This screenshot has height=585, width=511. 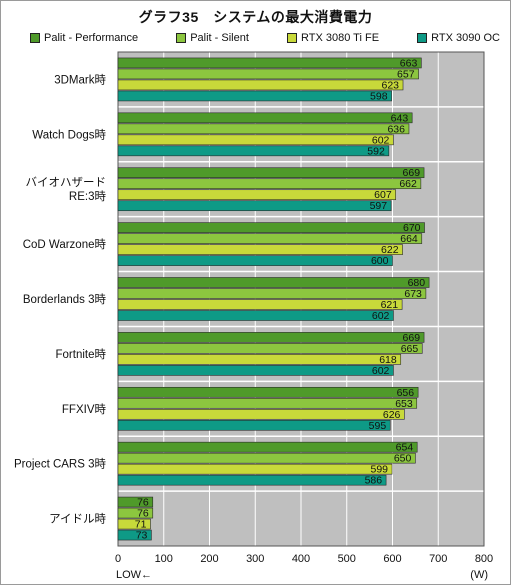 I want to click on data-label: 621, so click(x=390, y=305).